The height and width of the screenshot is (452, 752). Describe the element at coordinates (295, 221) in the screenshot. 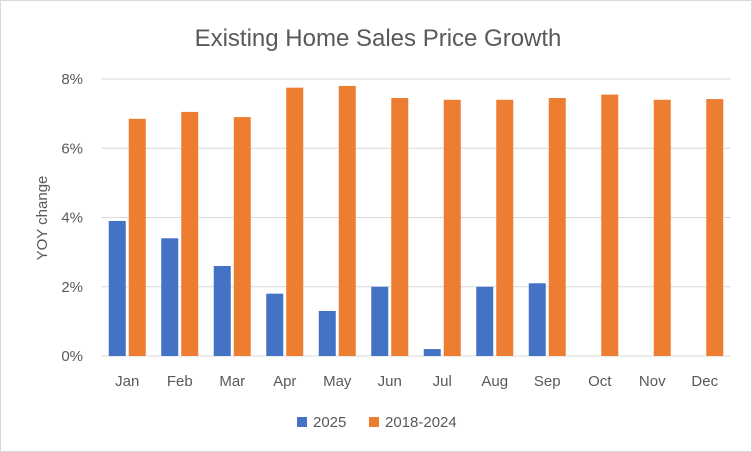

I see `bar-series2-apr` at that location.